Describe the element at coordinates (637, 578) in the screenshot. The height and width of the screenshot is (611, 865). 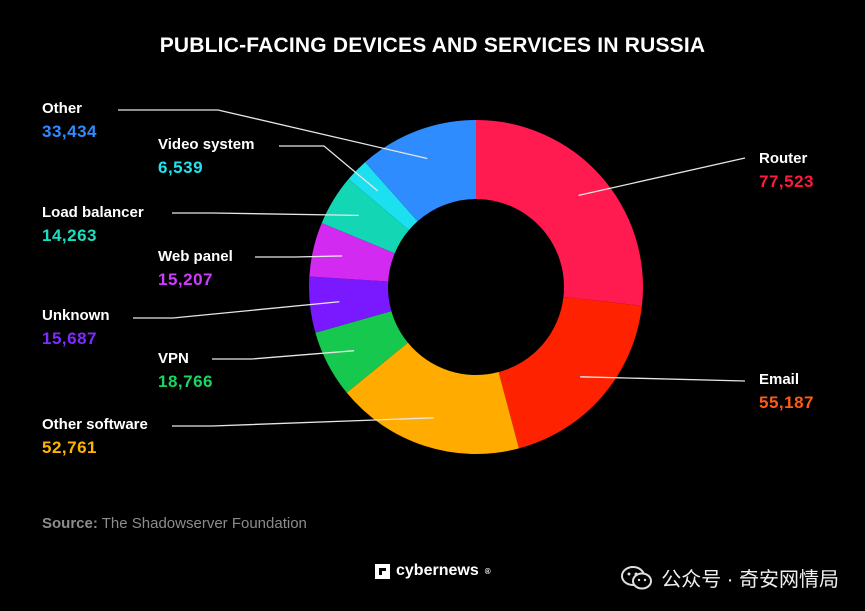
I see `wechat-icon` at that location.